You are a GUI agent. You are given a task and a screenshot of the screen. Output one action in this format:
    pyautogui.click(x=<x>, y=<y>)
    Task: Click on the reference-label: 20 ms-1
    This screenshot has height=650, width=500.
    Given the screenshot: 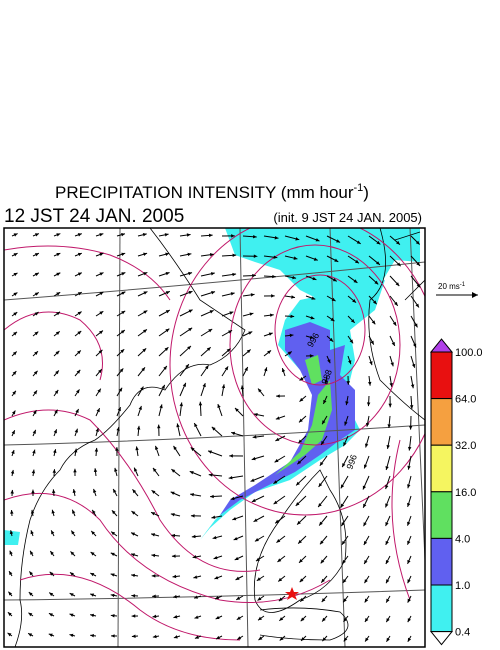 What is the action you would take?
    pyautogui.click(x=452, y=286)
    